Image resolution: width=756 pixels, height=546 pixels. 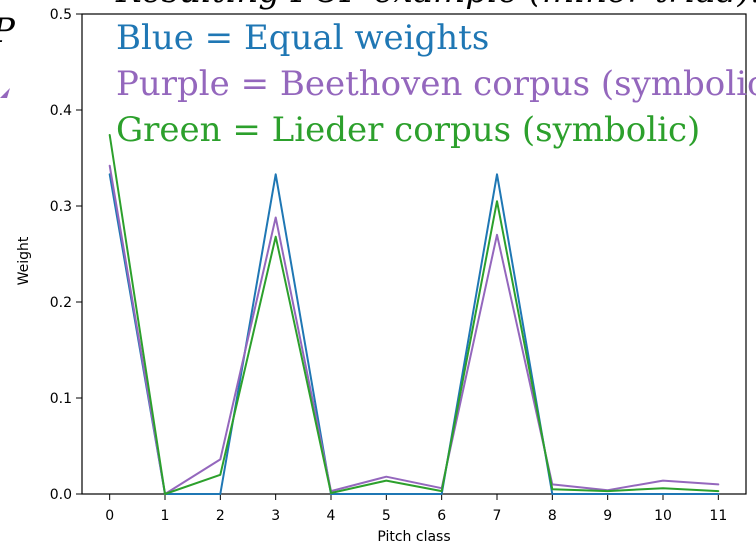 What do you see at coordinates (302, 38) in the screenshot?
I see `annotation-line: Blue = Equal weights` at bounding box center [302, 38].